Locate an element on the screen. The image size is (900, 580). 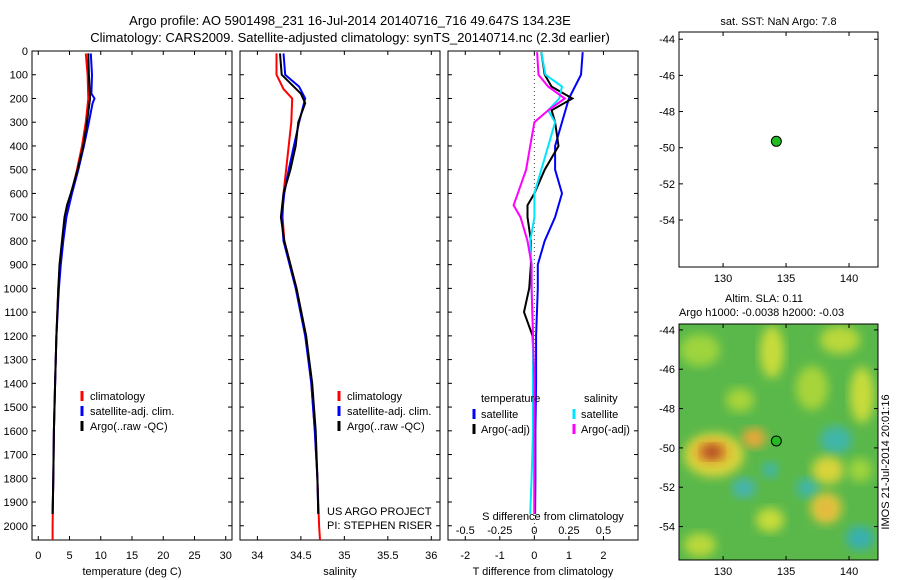
y-tick-label: 1400 is located at coordinates (16, 384).